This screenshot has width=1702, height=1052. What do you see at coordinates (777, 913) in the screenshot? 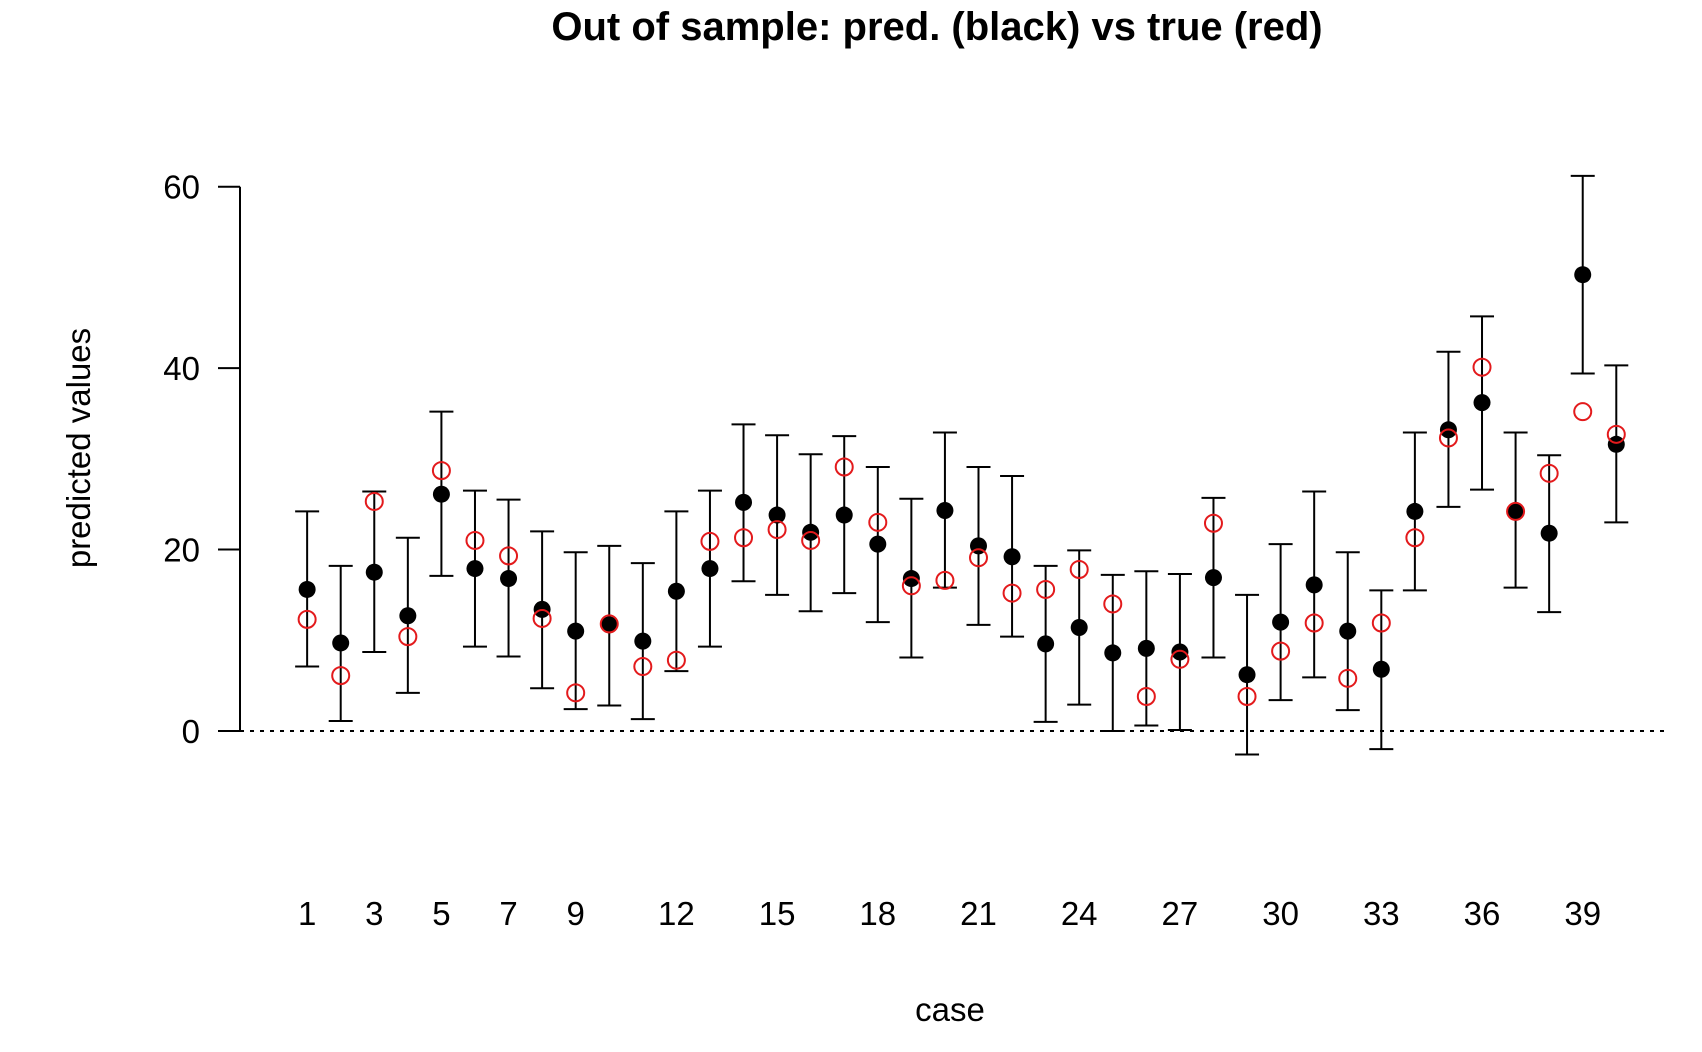
I see `x-tick-label: 15` at bounding box center [777, 913].